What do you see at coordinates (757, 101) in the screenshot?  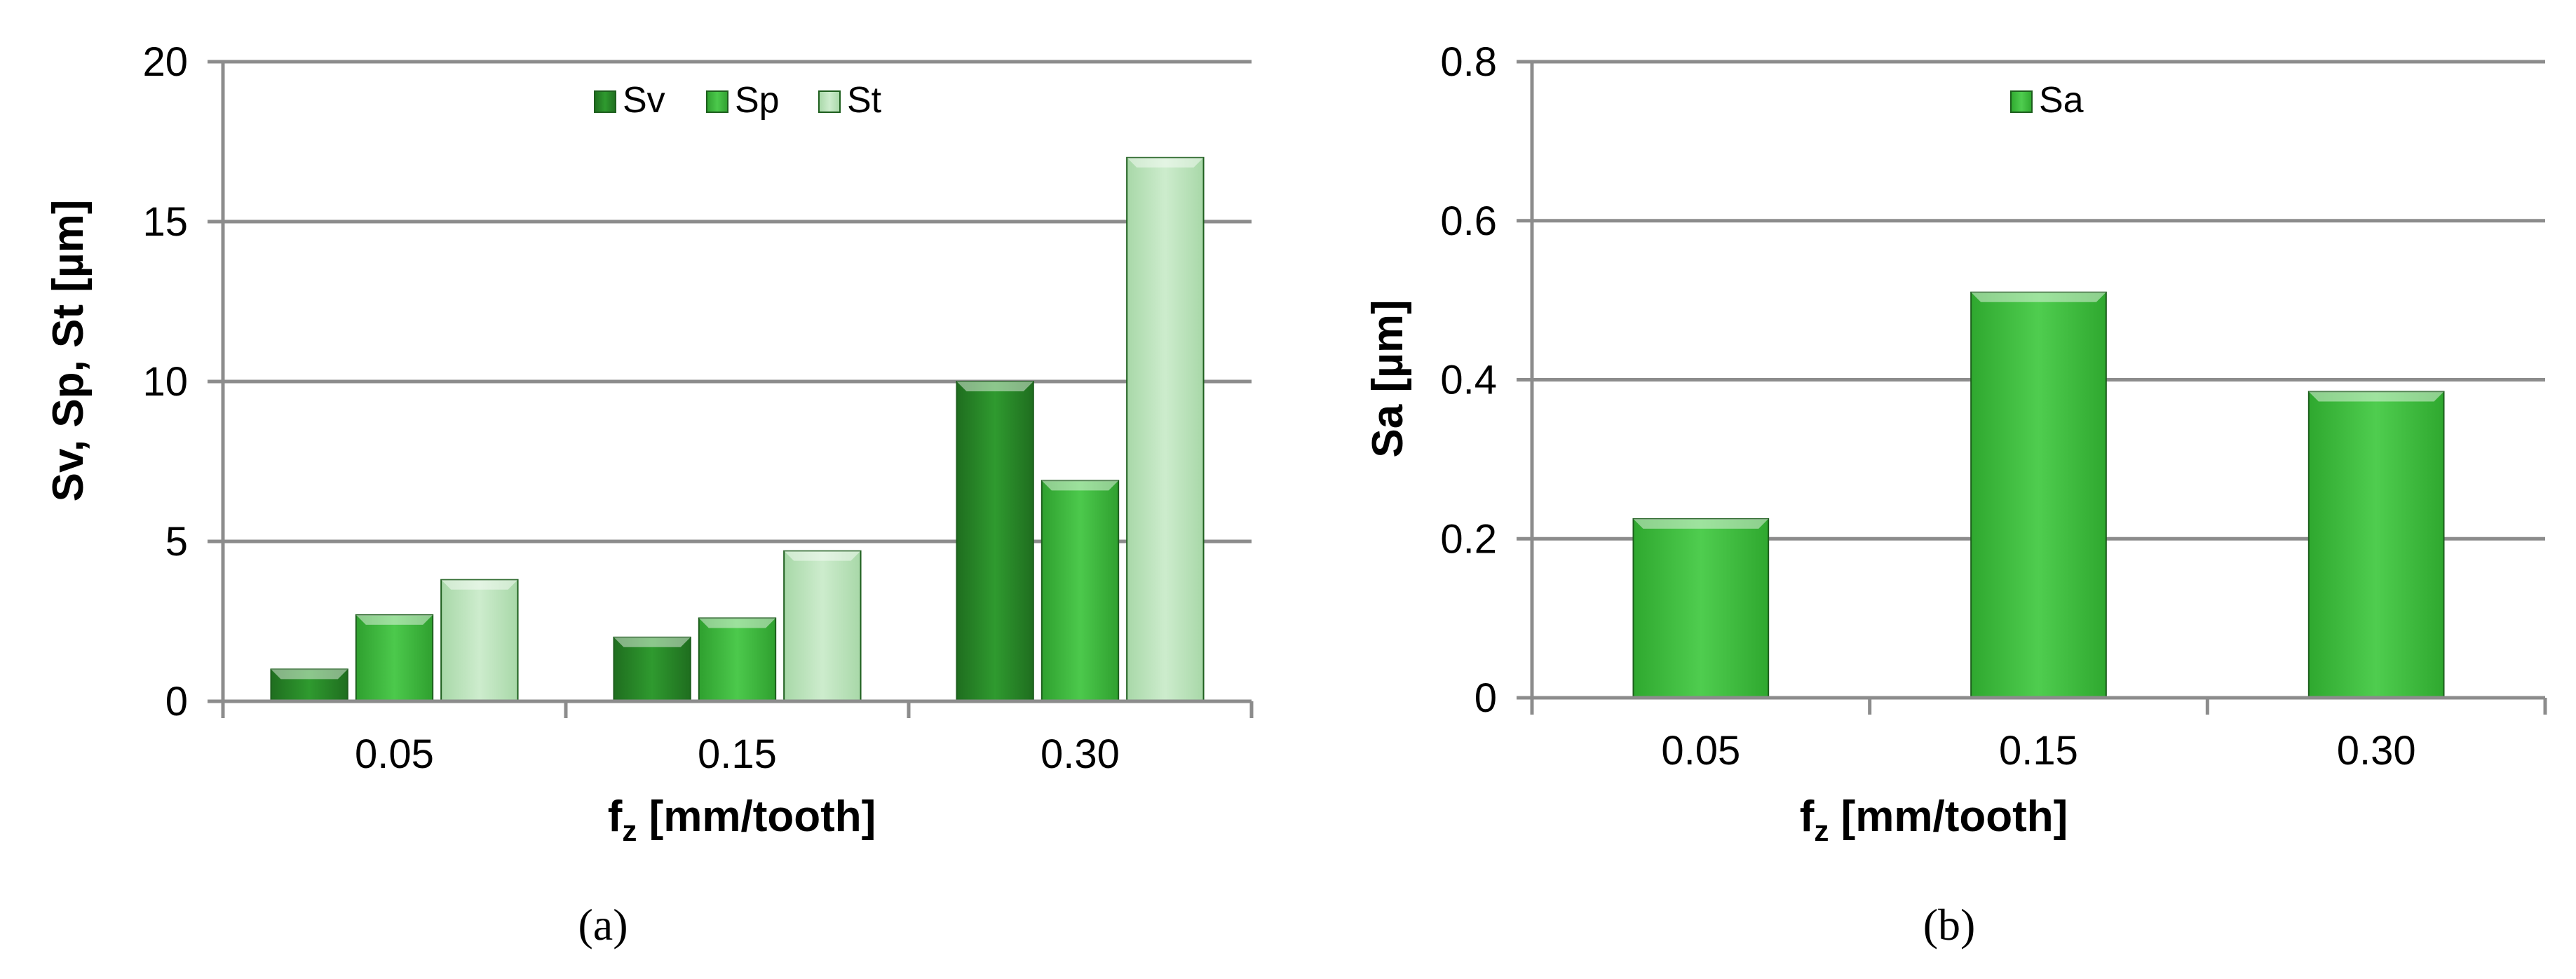 I see `legend-label: Sp` at bounding box center [757, 101].